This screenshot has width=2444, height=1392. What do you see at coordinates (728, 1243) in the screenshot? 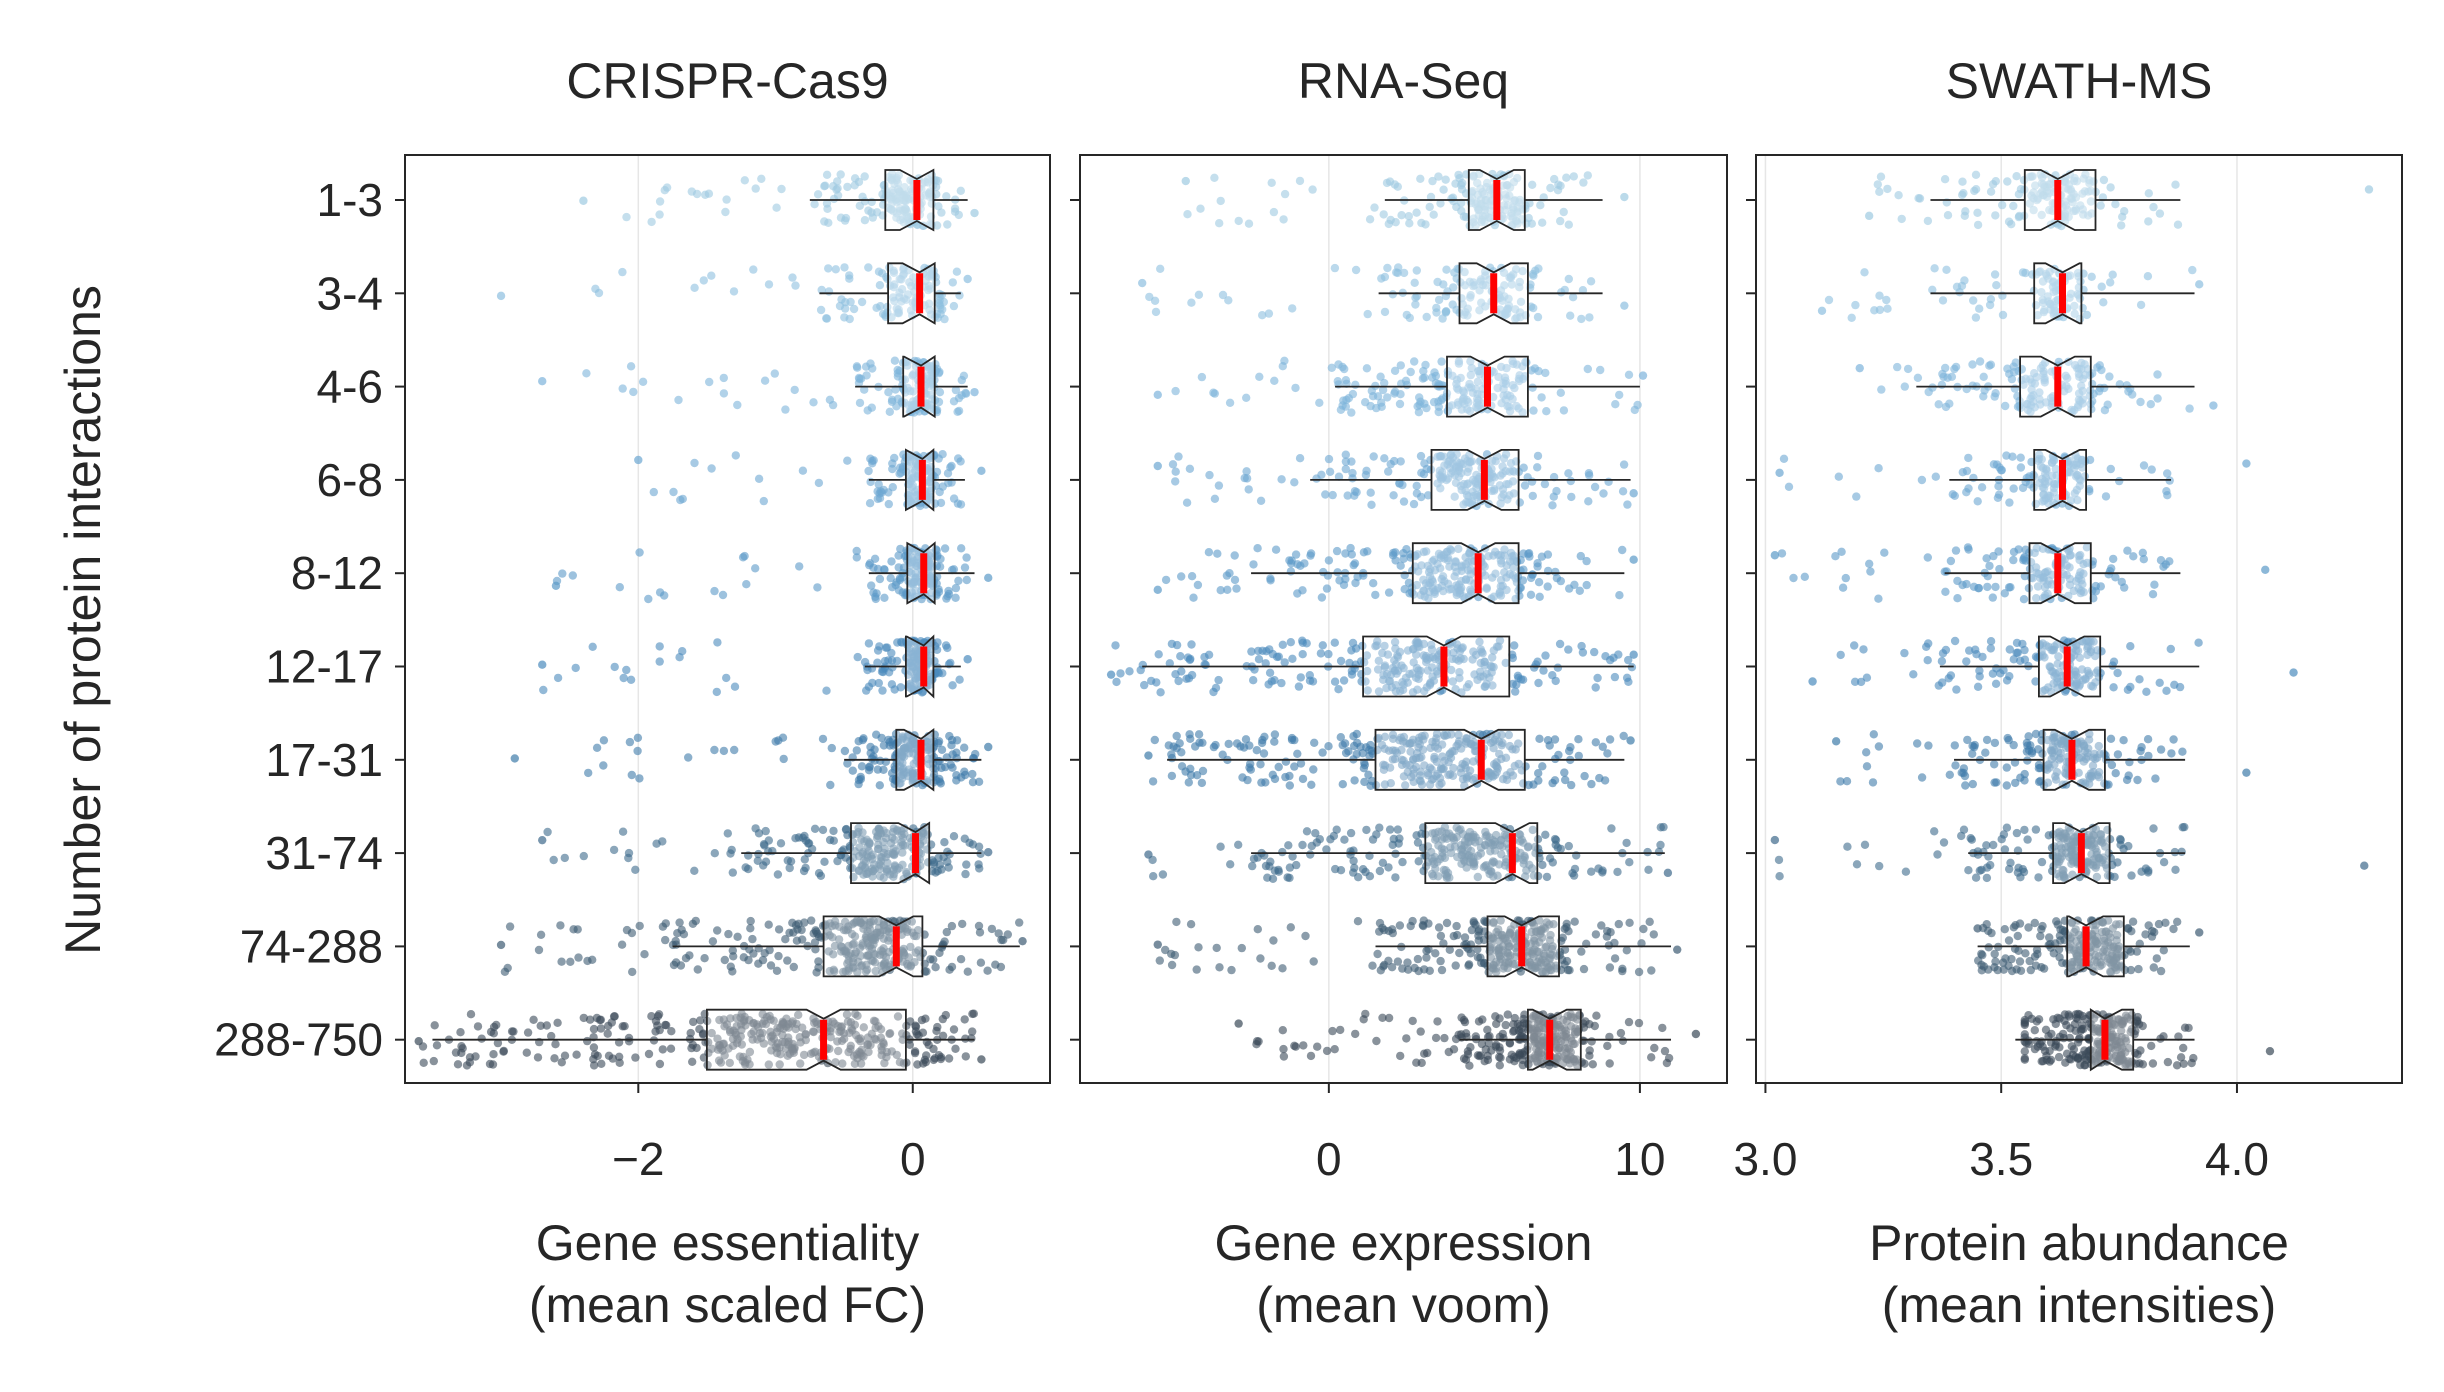
I see `crispr-x-axis-label-line1: Gene essentiality` at bounding box center [728, 1243].